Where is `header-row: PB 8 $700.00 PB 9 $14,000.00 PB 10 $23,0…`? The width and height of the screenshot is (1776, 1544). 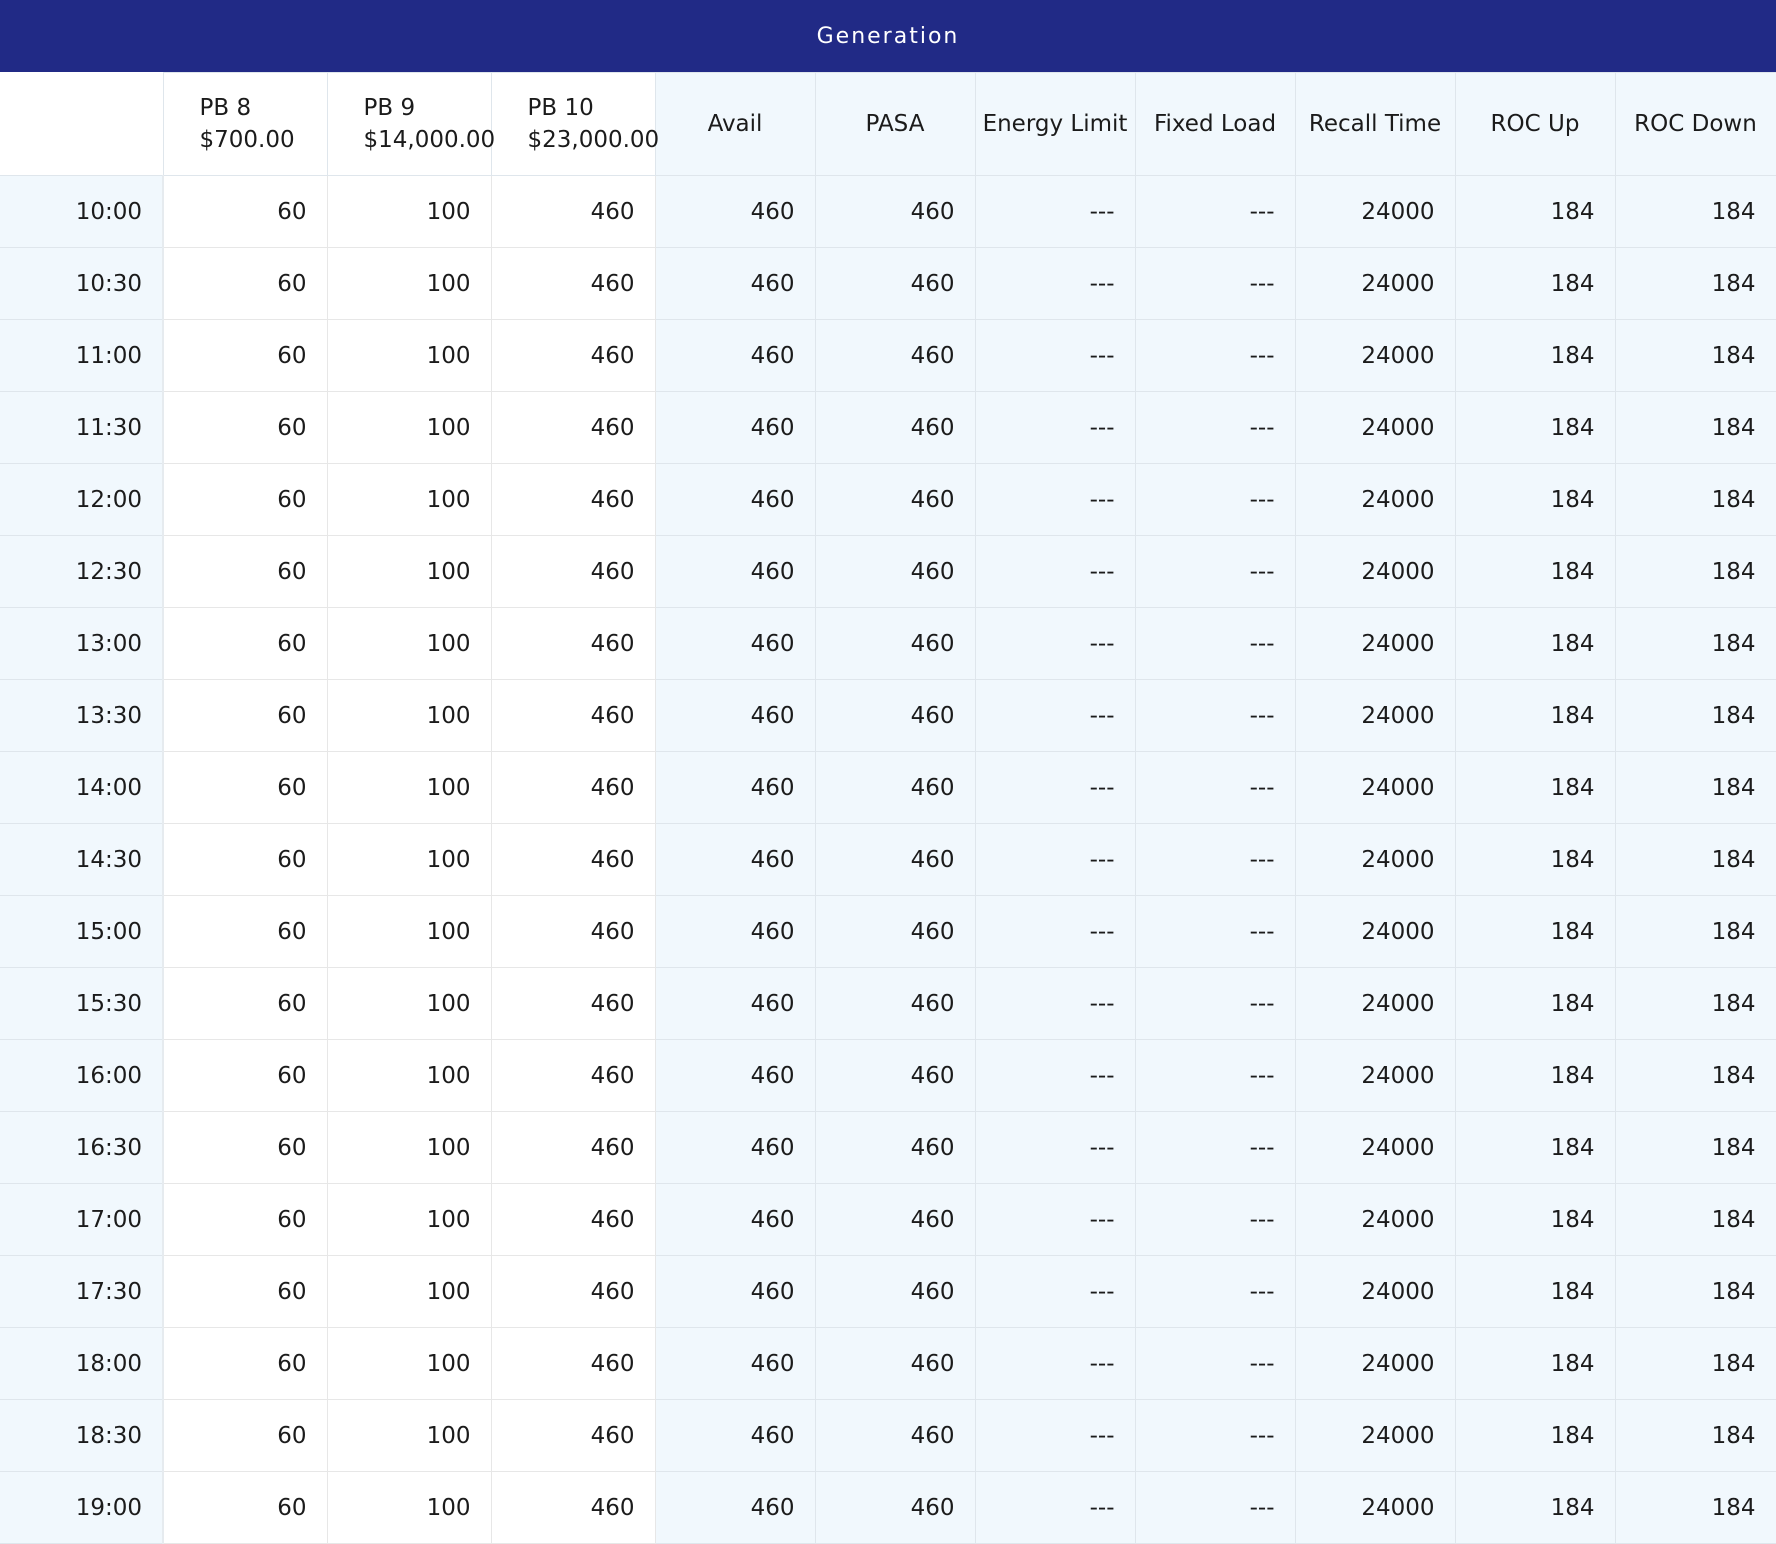
header-row: PB 8 $700.00 PB 9 $14,000.00 PB 10 $23,0… is located at coordinates (888, 124).